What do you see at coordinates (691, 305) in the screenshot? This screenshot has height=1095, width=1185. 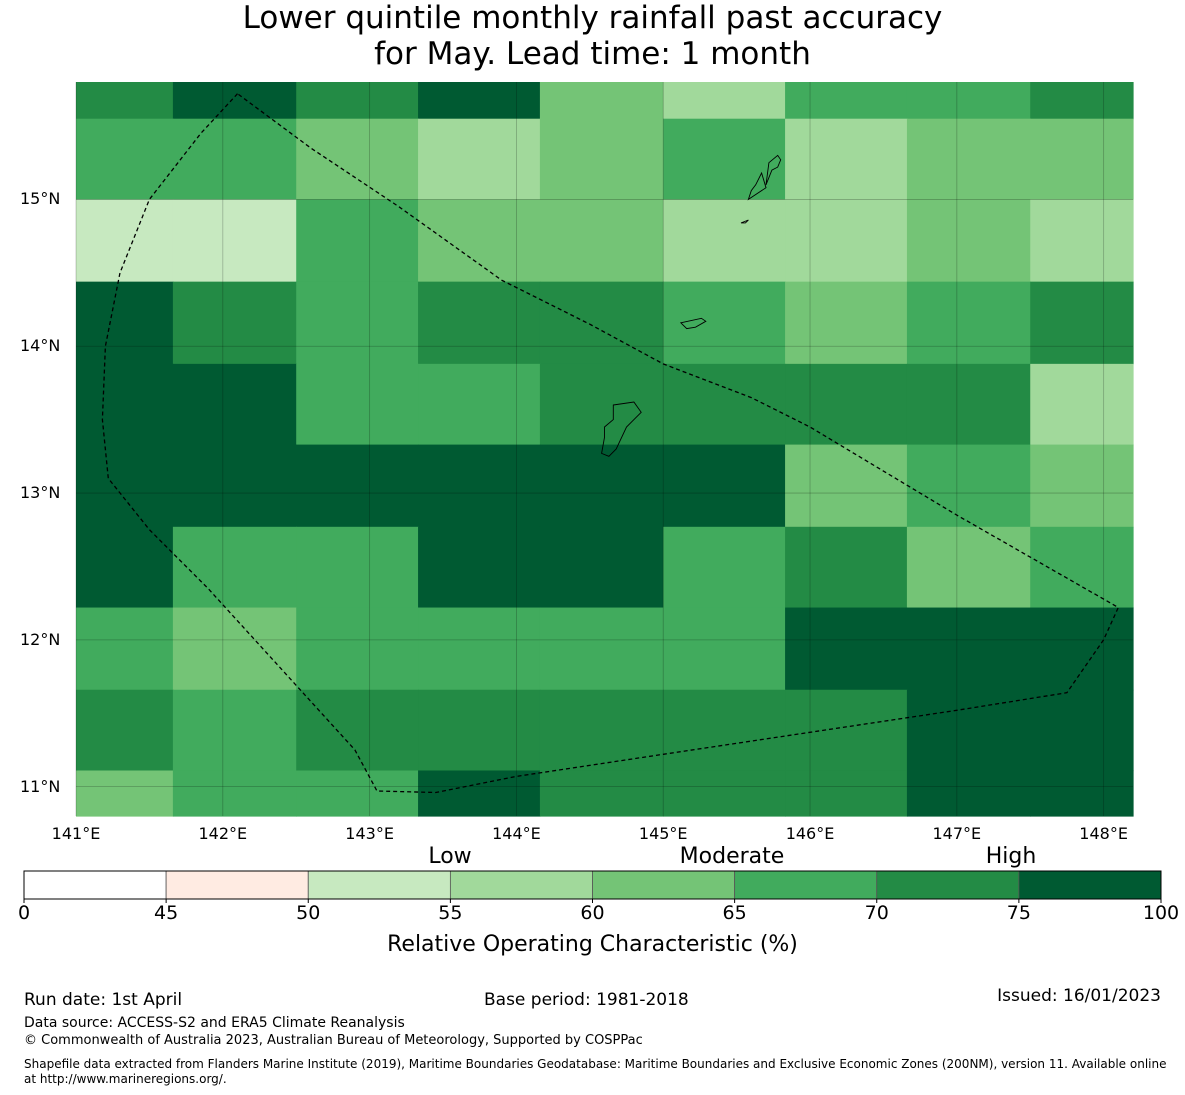 I see `island-outlines` at bounding box center [691, 305].